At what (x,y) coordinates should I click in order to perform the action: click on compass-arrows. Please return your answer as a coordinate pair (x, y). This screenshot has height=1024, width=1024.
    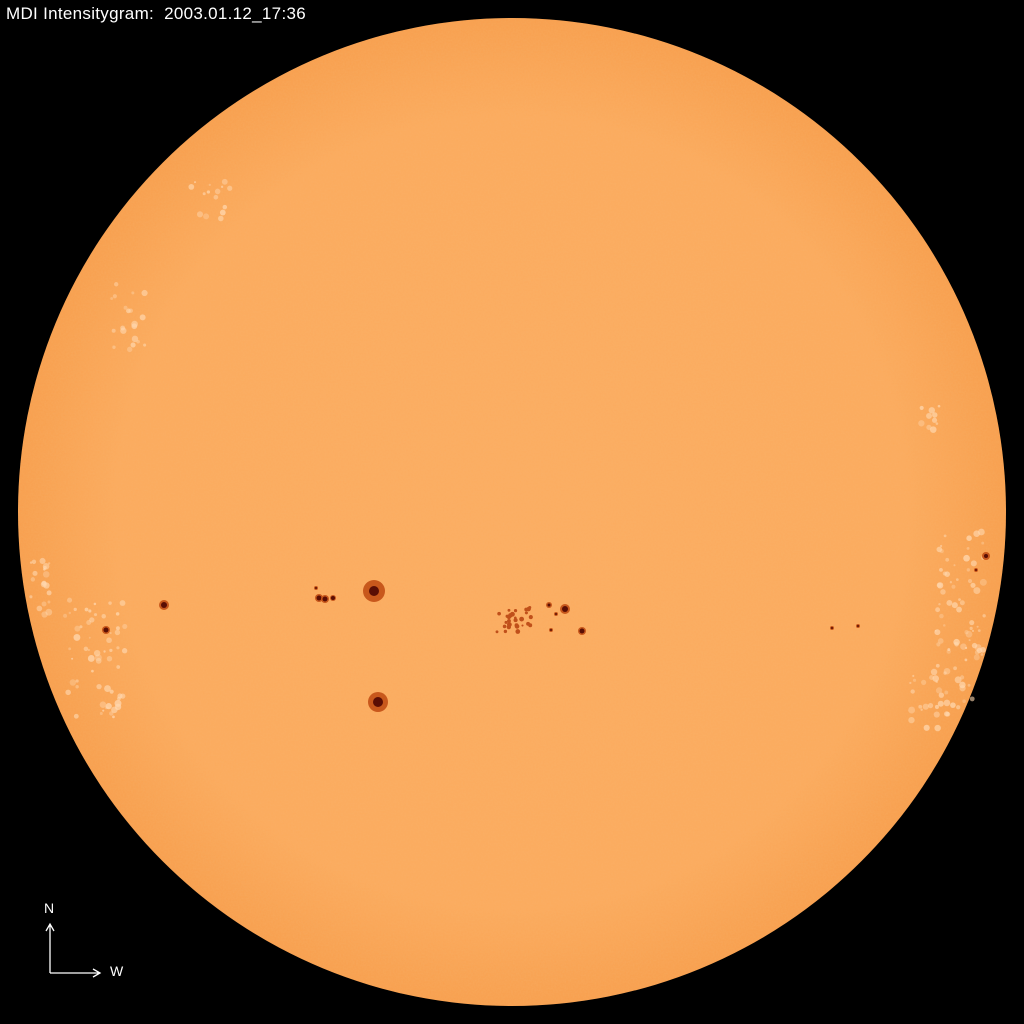
    Looking at the image, I should click on (73, 950).